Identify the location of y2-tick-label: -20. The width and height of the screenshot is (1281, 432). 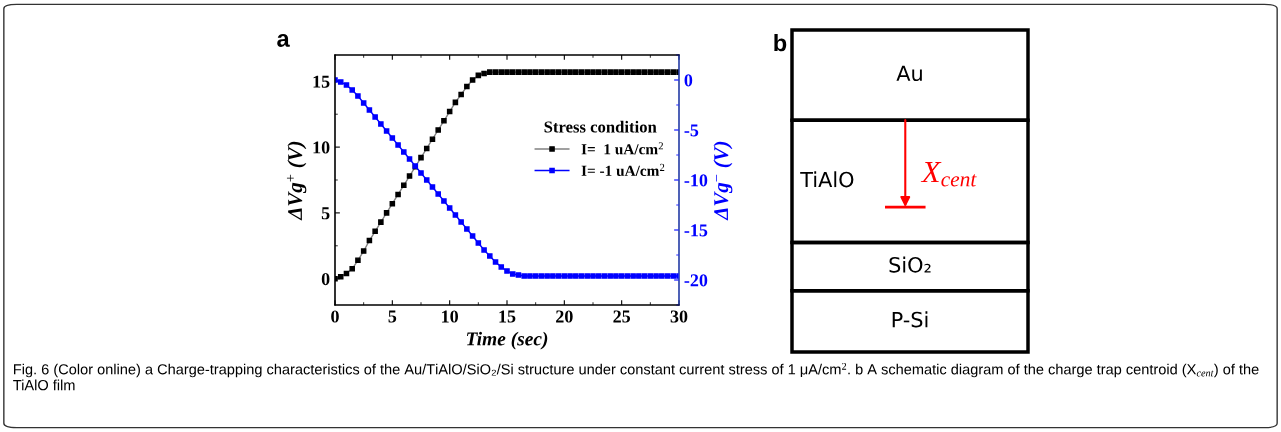
(696, 280).